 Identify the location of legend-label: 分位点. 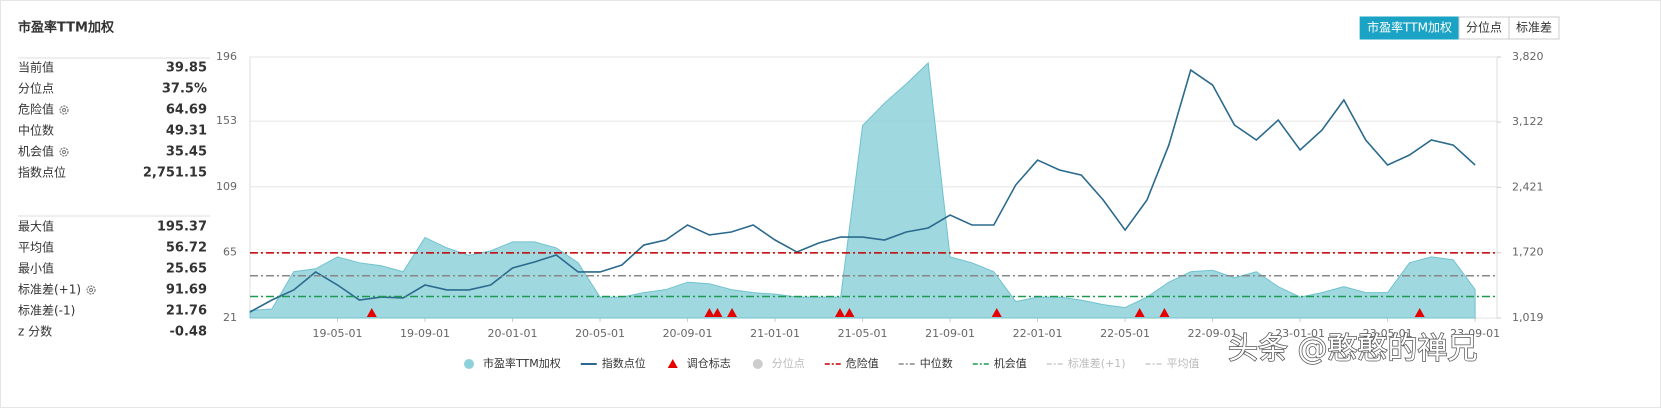
(788, 363).